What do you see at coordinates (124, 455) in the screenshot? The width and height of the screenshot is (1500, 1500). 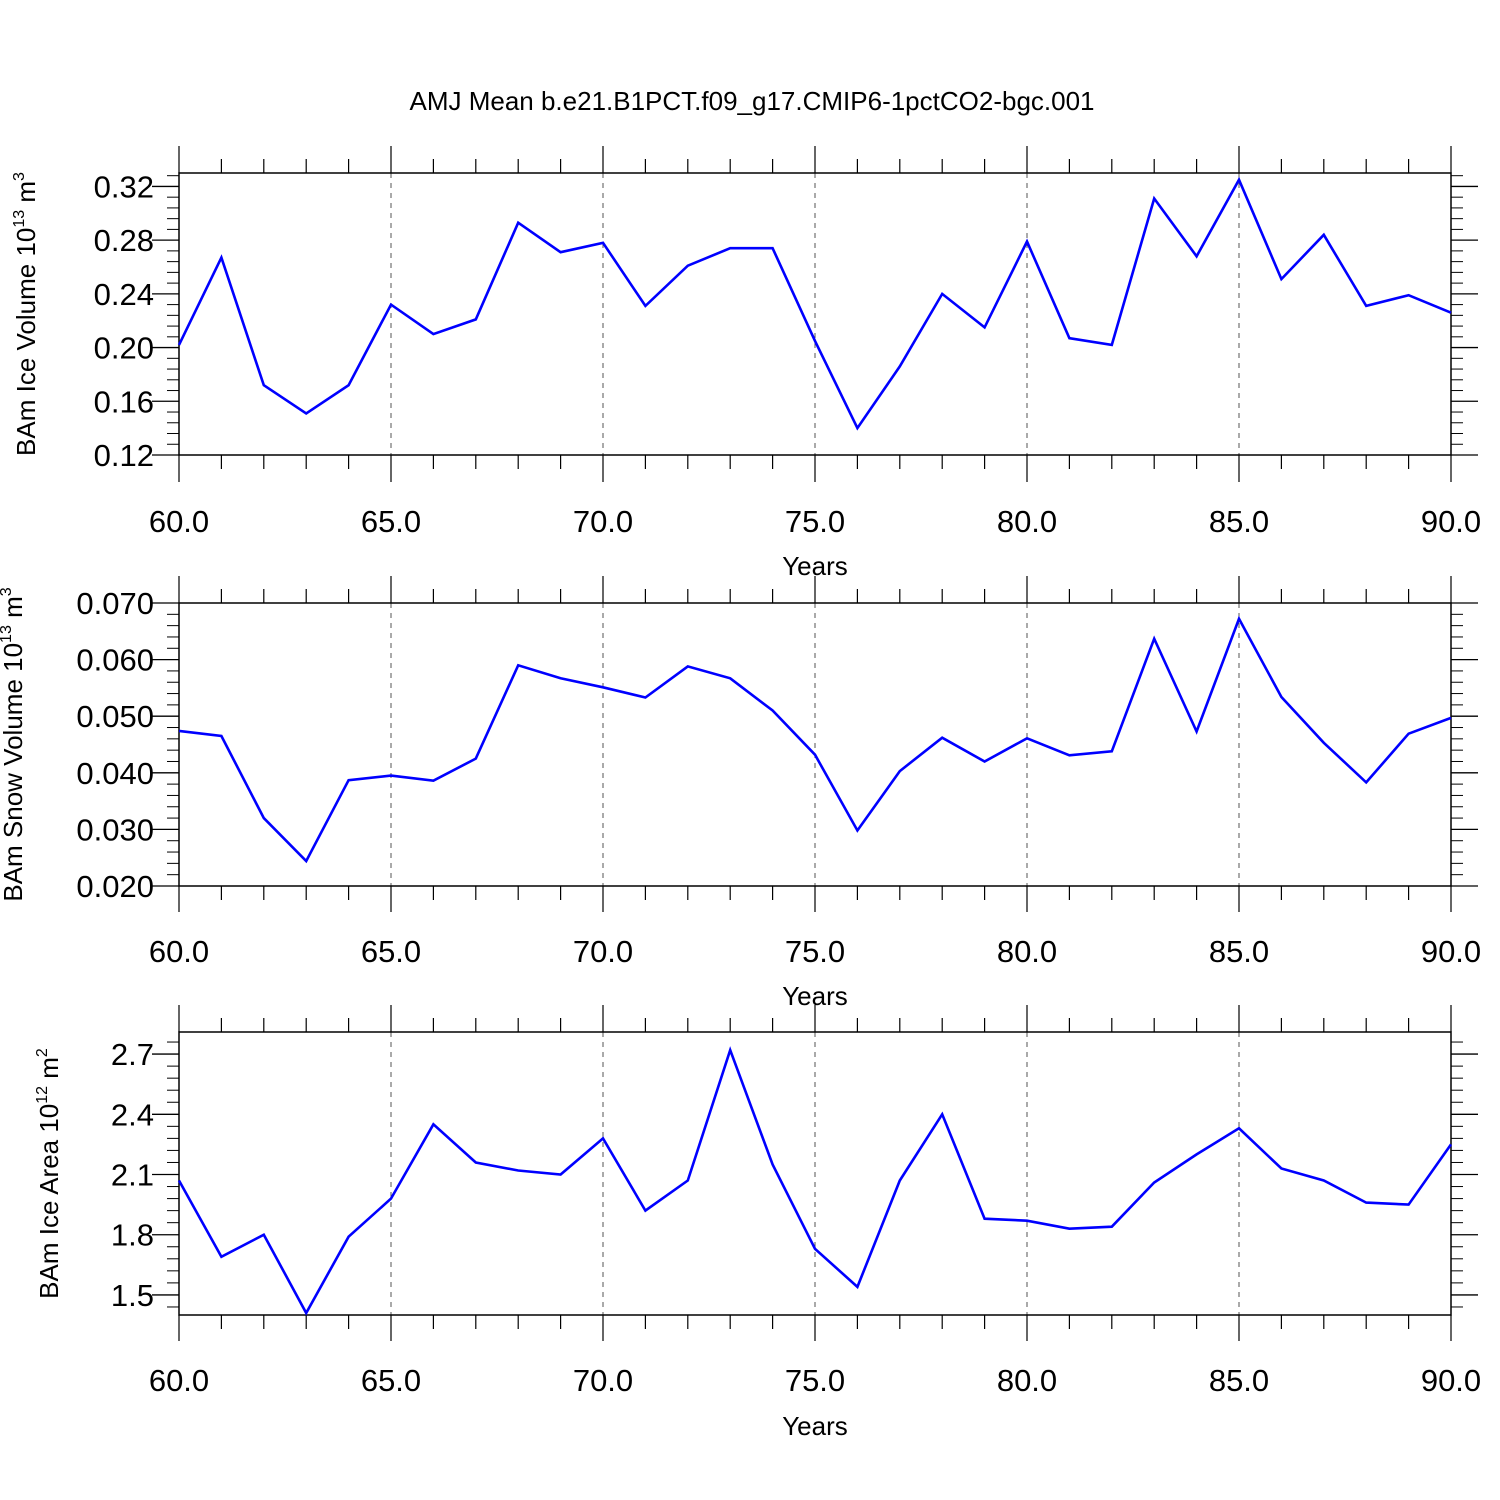 I see `y-tick-label: 0.12` at bounding box center [124, 455].